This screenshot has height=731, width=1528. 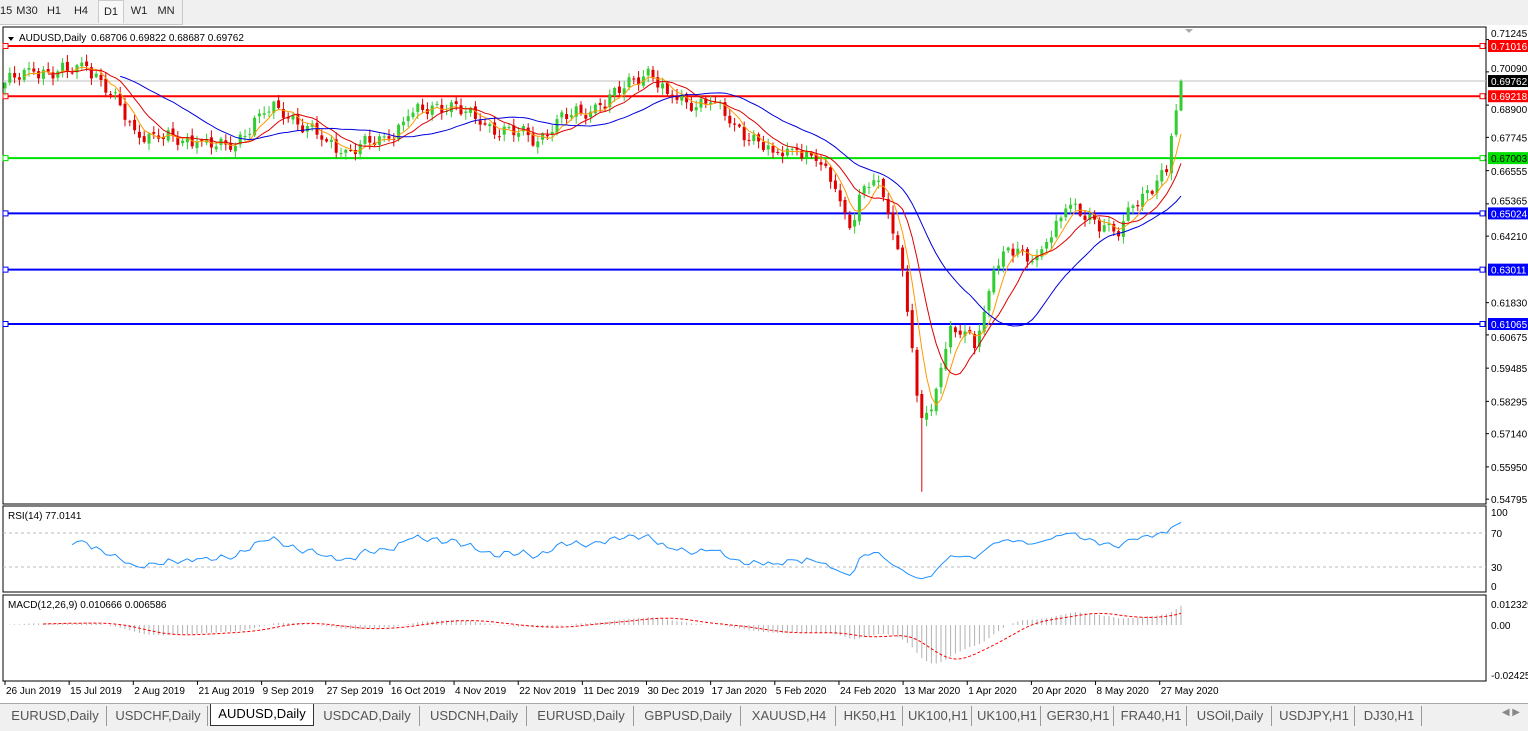 What do you see at coordinates (1151, 716) in the screenshot?
I see `chart-tab: FRA40,H1` at bounding box center [1151, 716].